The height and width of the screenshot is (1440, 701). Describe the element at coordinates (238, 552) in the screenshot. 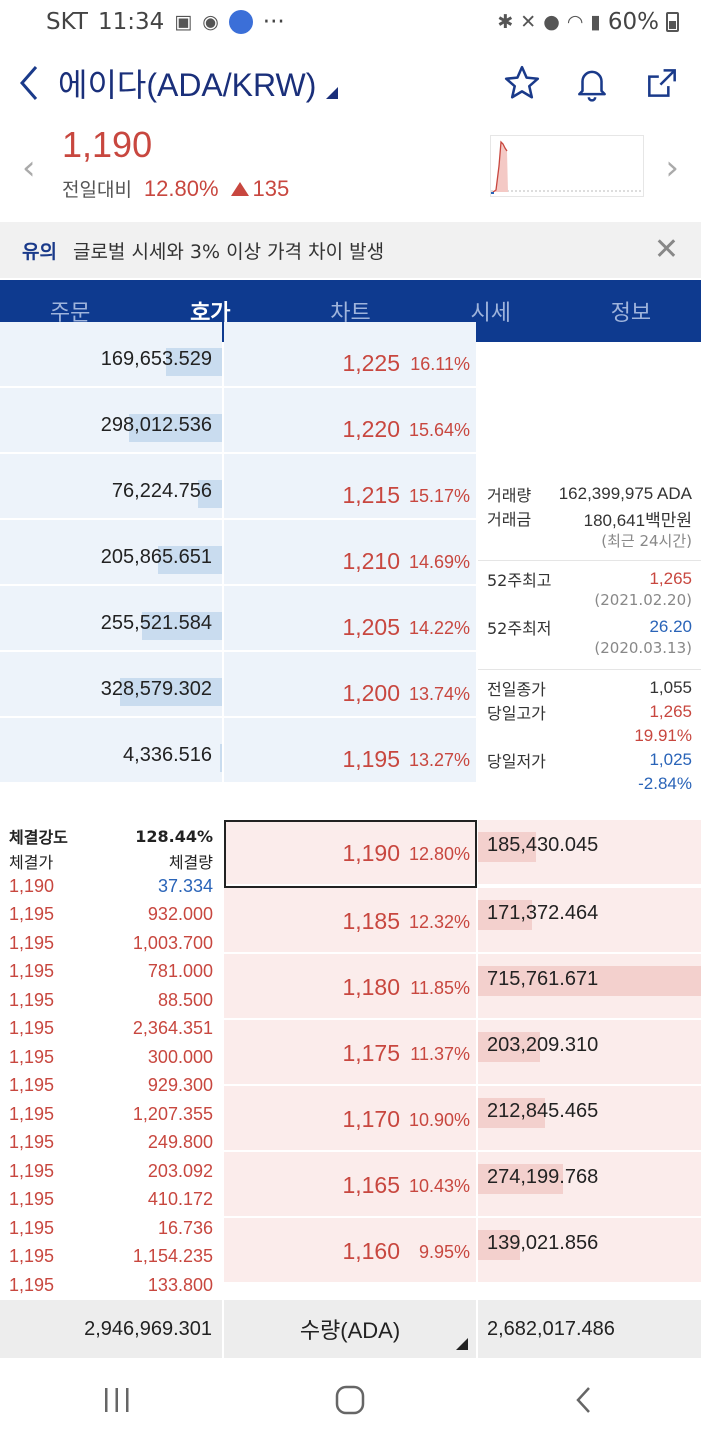

I see `ask-row: 205,865.651 1,210 14.69%` at that location.